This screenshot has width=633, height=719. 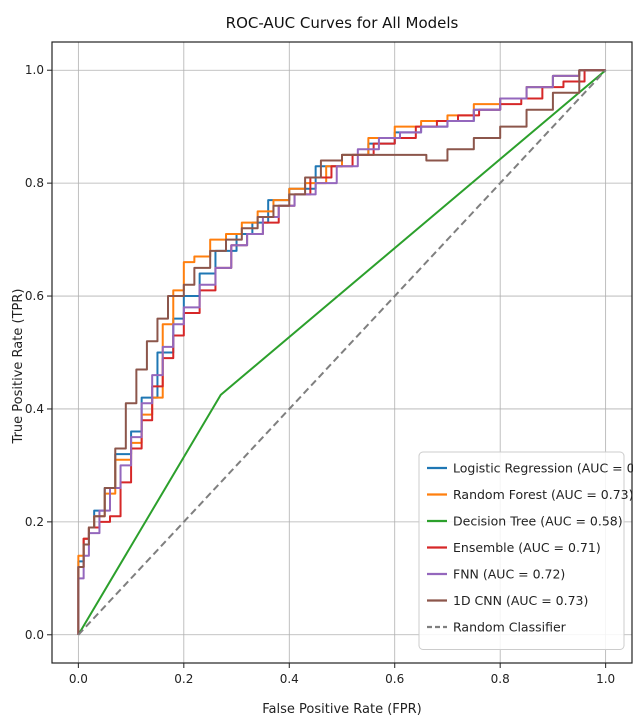 What do you see at coordinates (394, 679) in the screenshot?
I see `x-tick-label: 0.6` at bounding box center [394, 679].